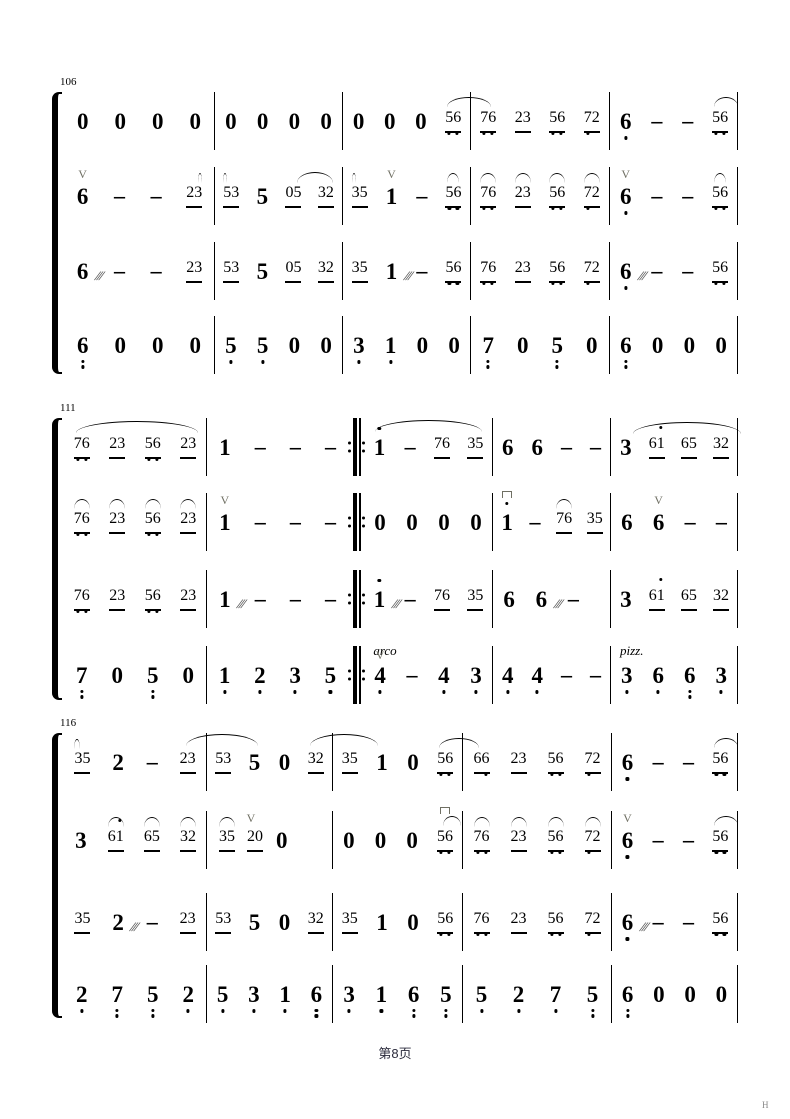  Describe the element at coordinates (428, 599) in the screenshot. I see `measure: 1/// – 7 6 3 5` at that location.